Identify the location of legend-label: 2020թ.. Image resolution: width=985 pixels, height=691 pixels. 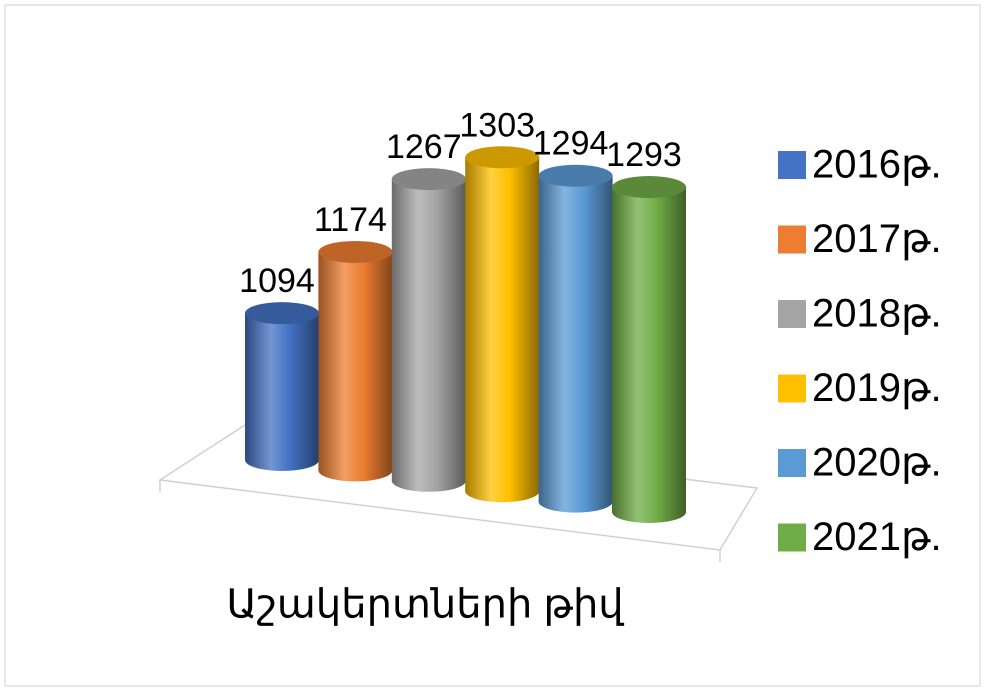
(877, 463).